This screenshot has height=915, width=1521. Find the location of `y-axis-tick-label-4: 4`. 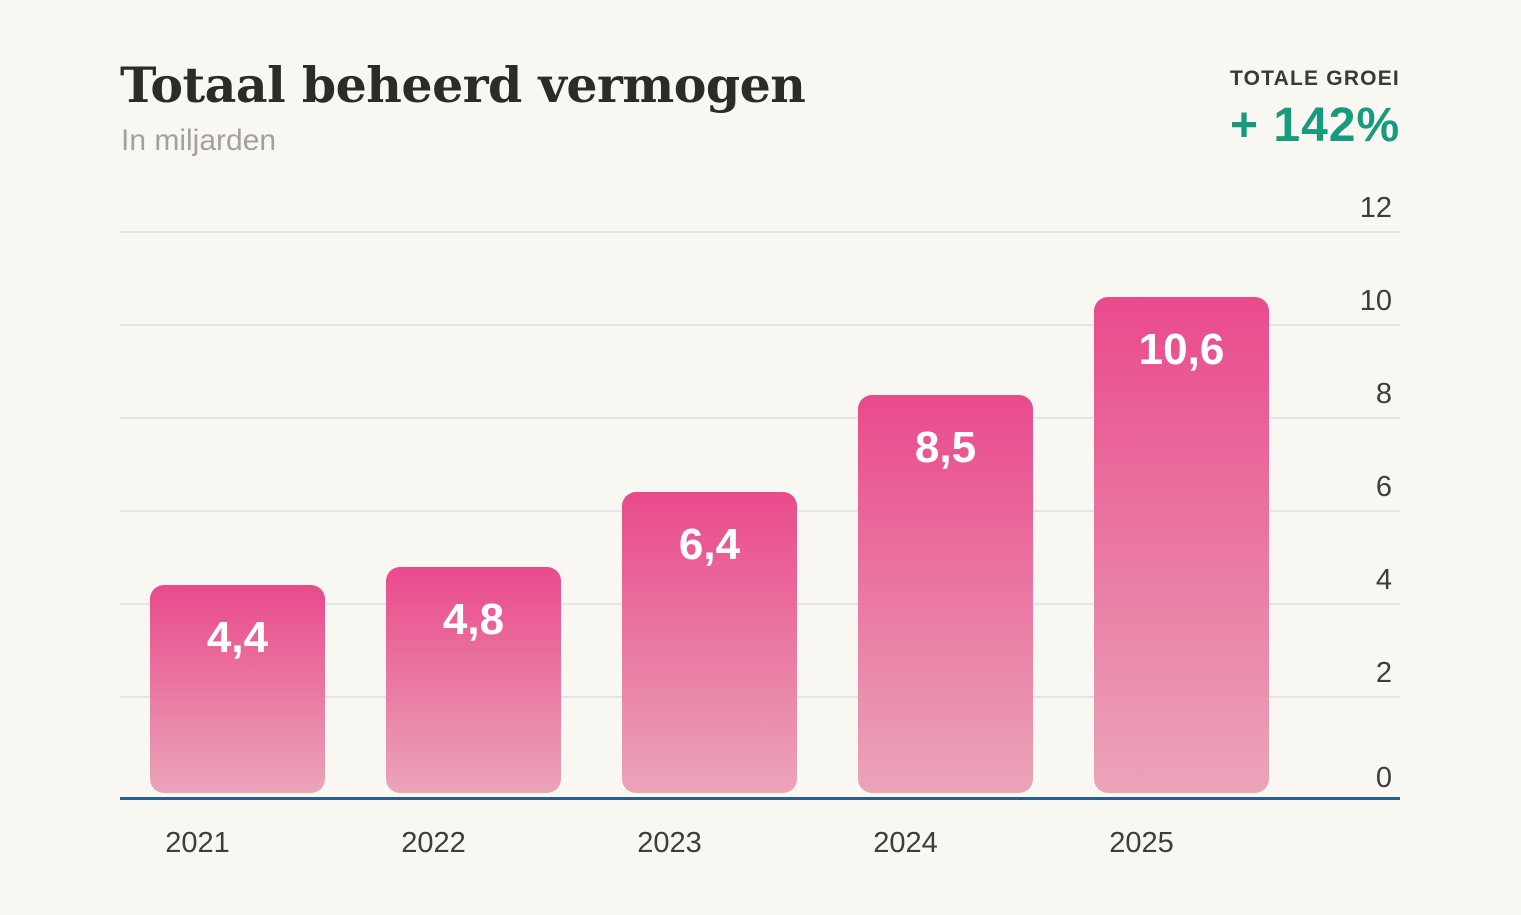

y-axis-tick-label-4: 4 is located at coordinates (1383, 580).